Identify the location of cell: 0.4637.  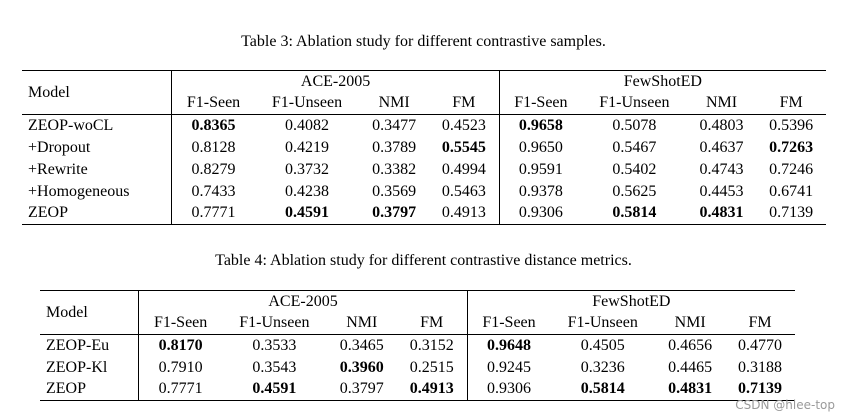
(721, 147).